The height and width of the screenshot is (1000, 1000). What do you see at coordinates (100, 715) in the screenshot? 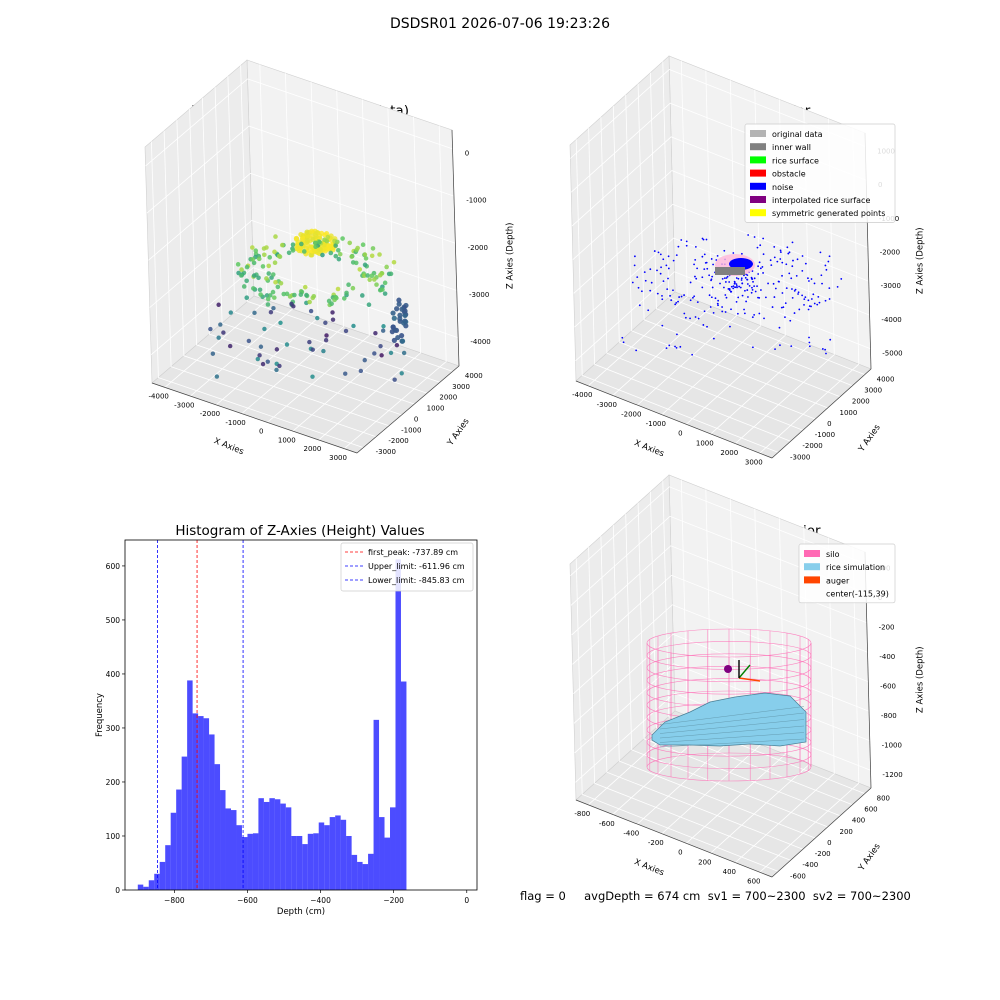
I see `histogram-y-axis-label: Frequency` at bounding box center [100, 715].